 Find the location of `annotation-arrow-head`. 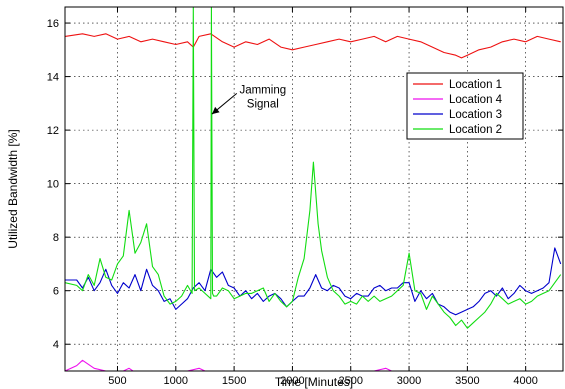

annotation-arrow-head is located at coordinates (216, 110).